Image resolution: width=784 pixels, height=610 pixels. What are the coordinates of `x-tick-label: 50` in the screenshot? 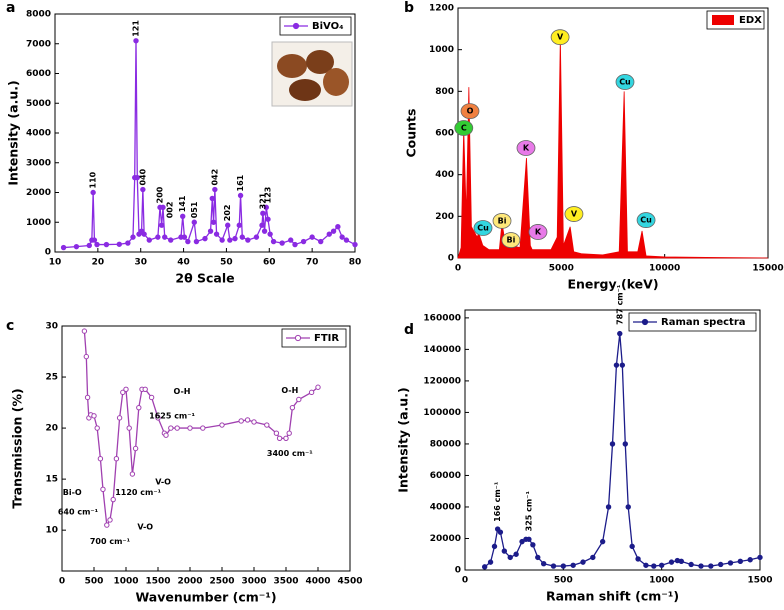 It's located at (226, 263).